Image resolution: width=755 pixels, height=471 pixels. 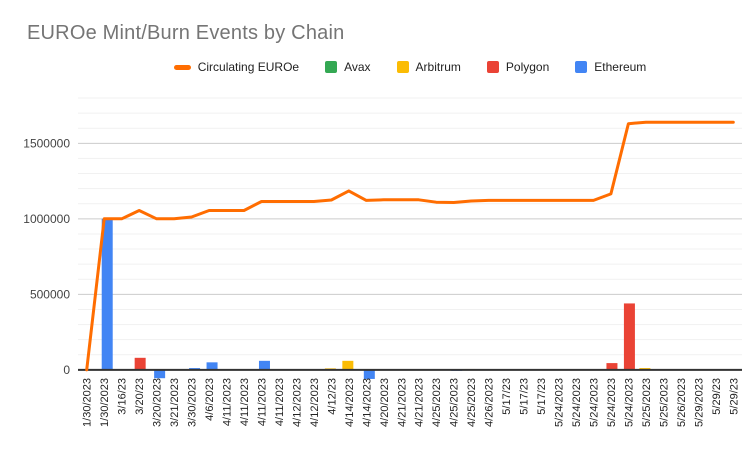 I want to click on x-axis-tick: 4/20/2023, so click(x=385, y=402).